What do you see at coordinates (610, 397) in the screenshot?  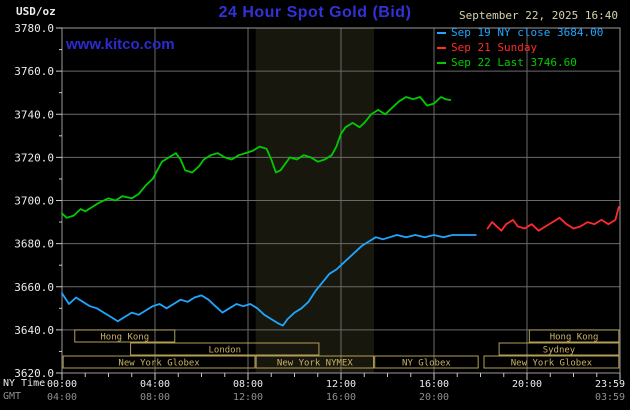 I see `x-axis-label-gmt: 03:59` at bounding box center [610, 397].